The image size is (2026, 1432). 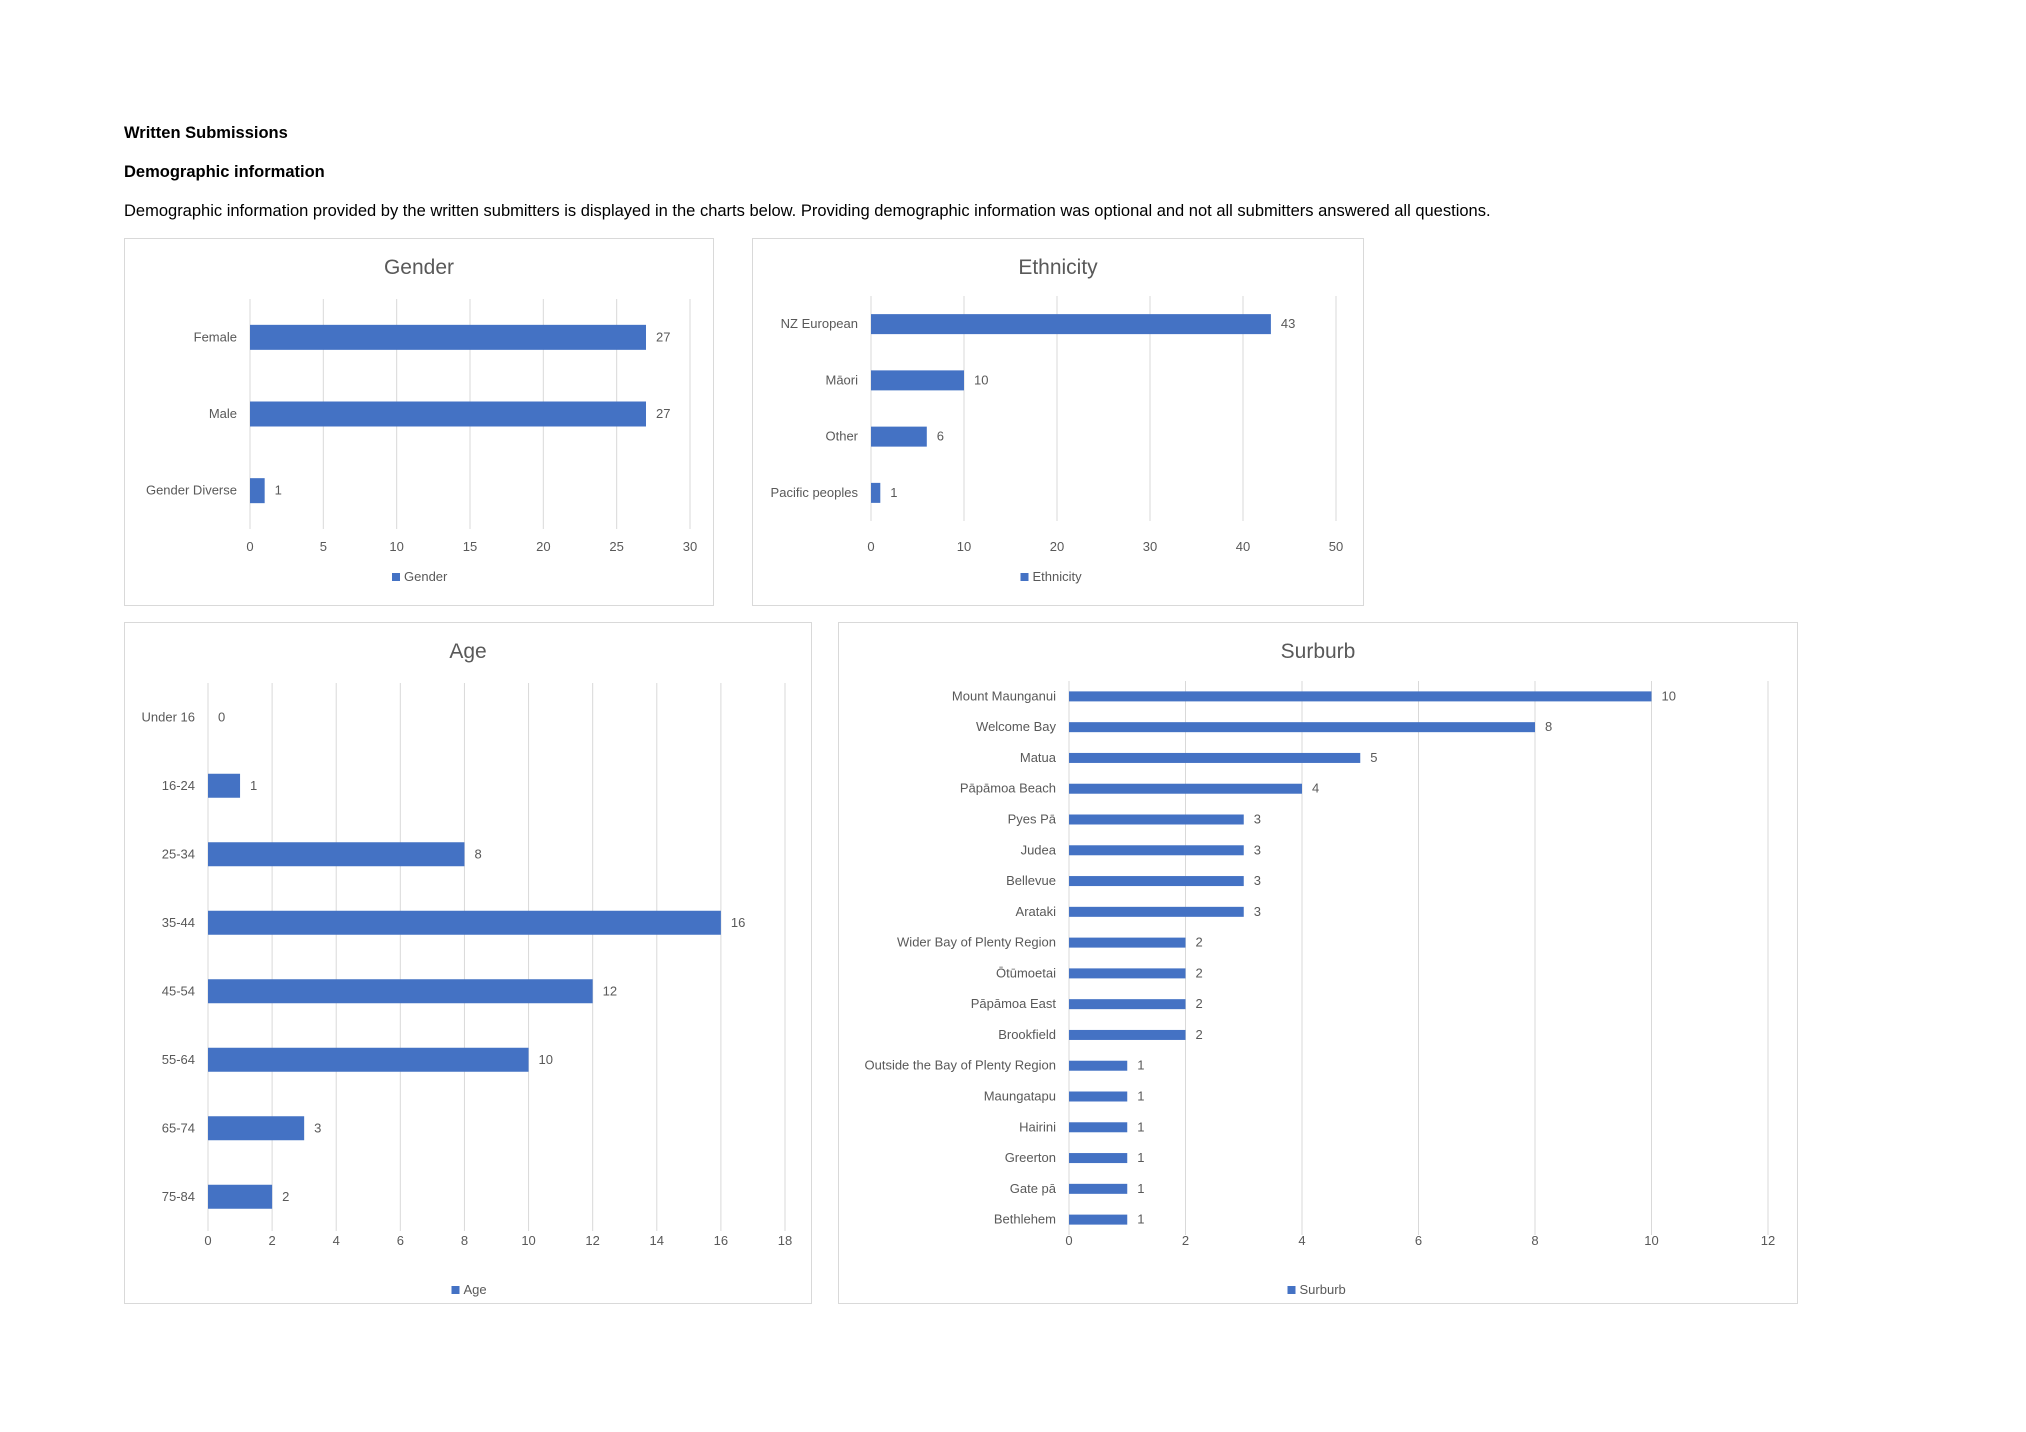 What do you see at coordinates (285, 1196) in the screenshot?
I see `age-value-label-75-84: 2` at bounding box center [285, 1196].